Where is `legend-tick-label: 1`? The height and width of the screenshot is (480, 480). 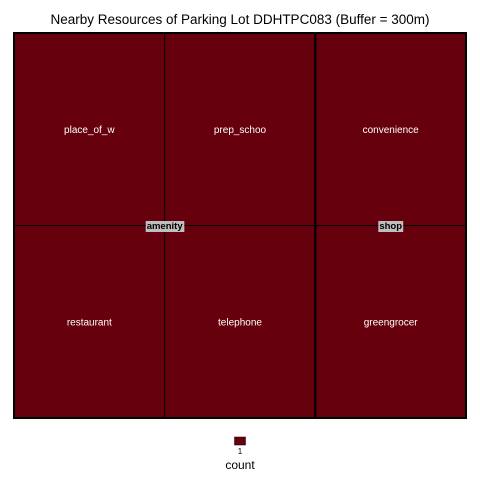 legend-tick-label: 1 is located at coordinates (240, 451).